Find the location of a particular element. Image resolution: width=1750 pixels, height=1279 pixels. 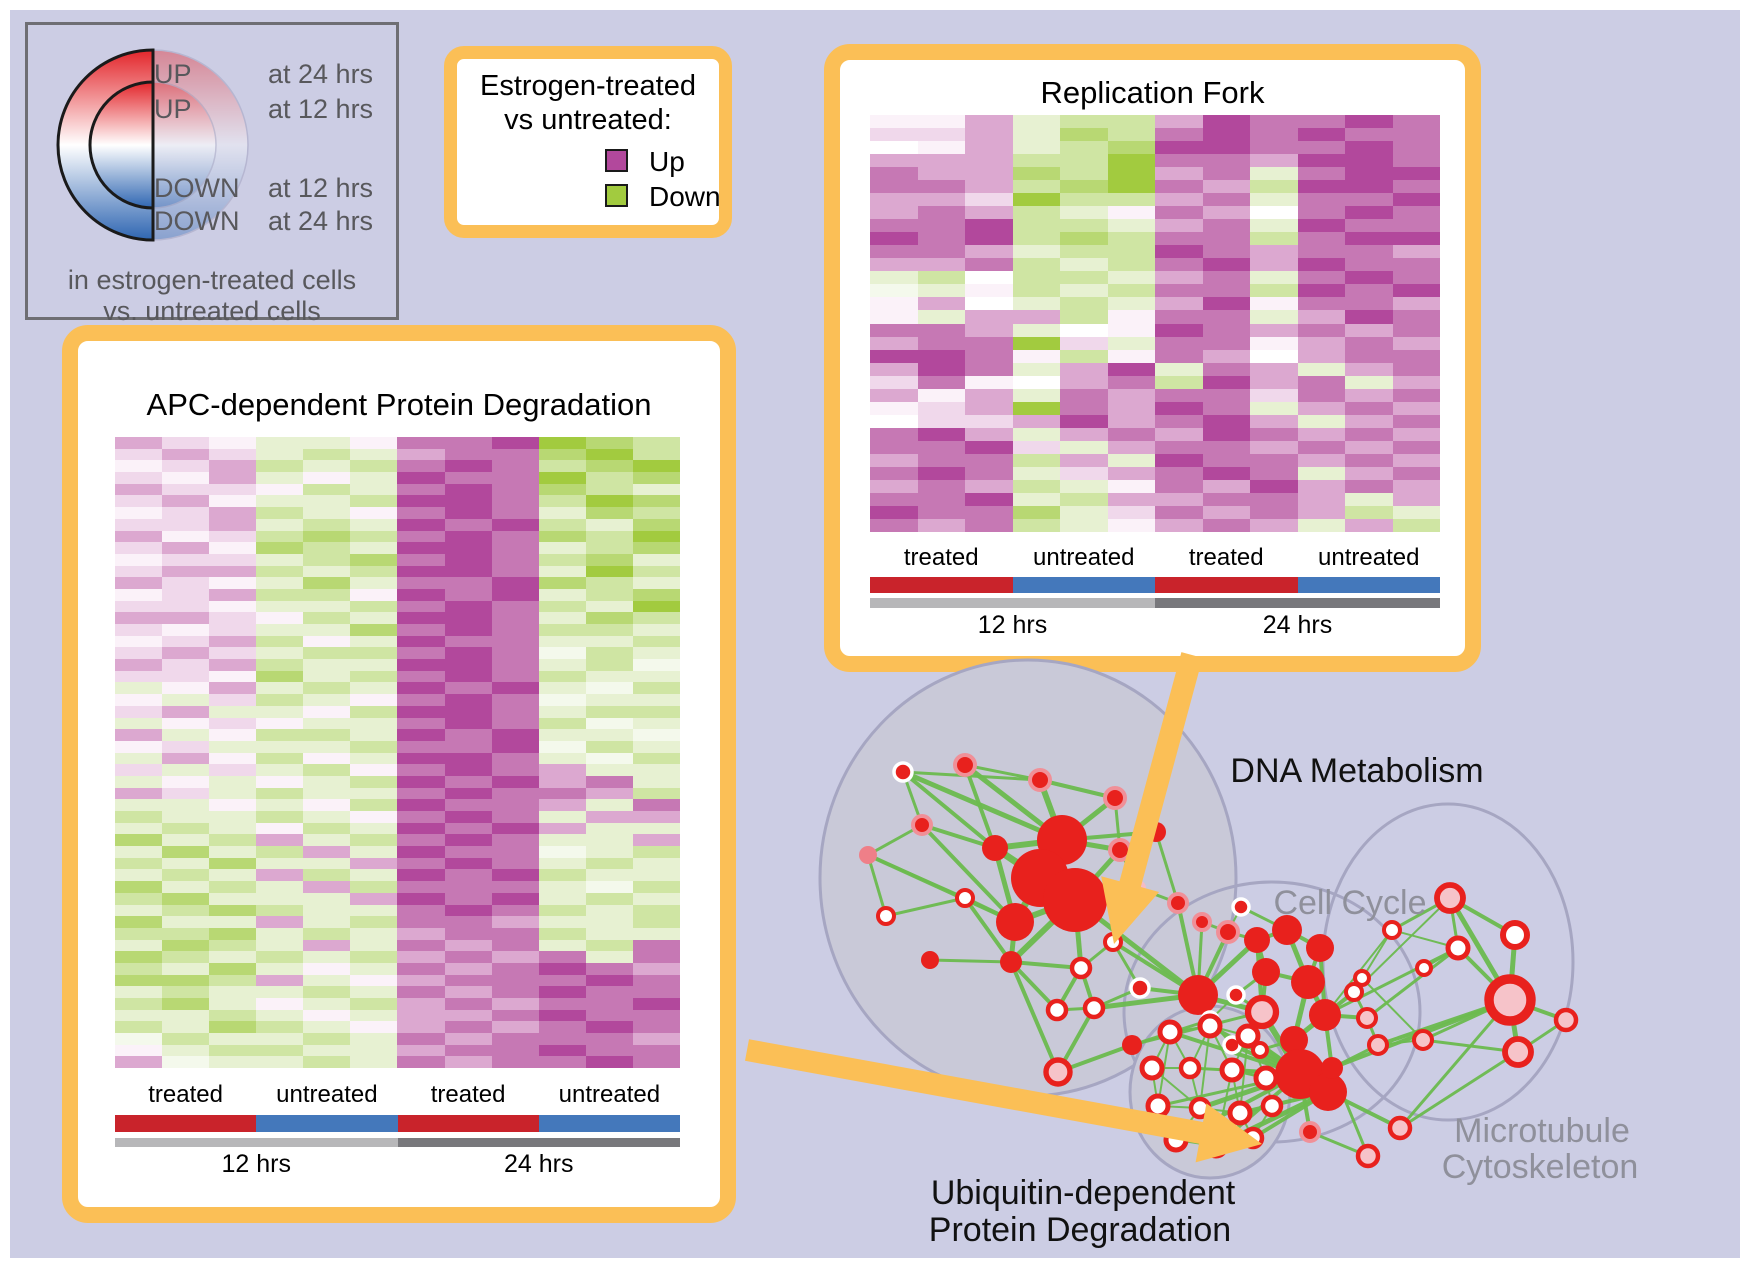

treatment-color-segment is located at coordinates (1083, 585).